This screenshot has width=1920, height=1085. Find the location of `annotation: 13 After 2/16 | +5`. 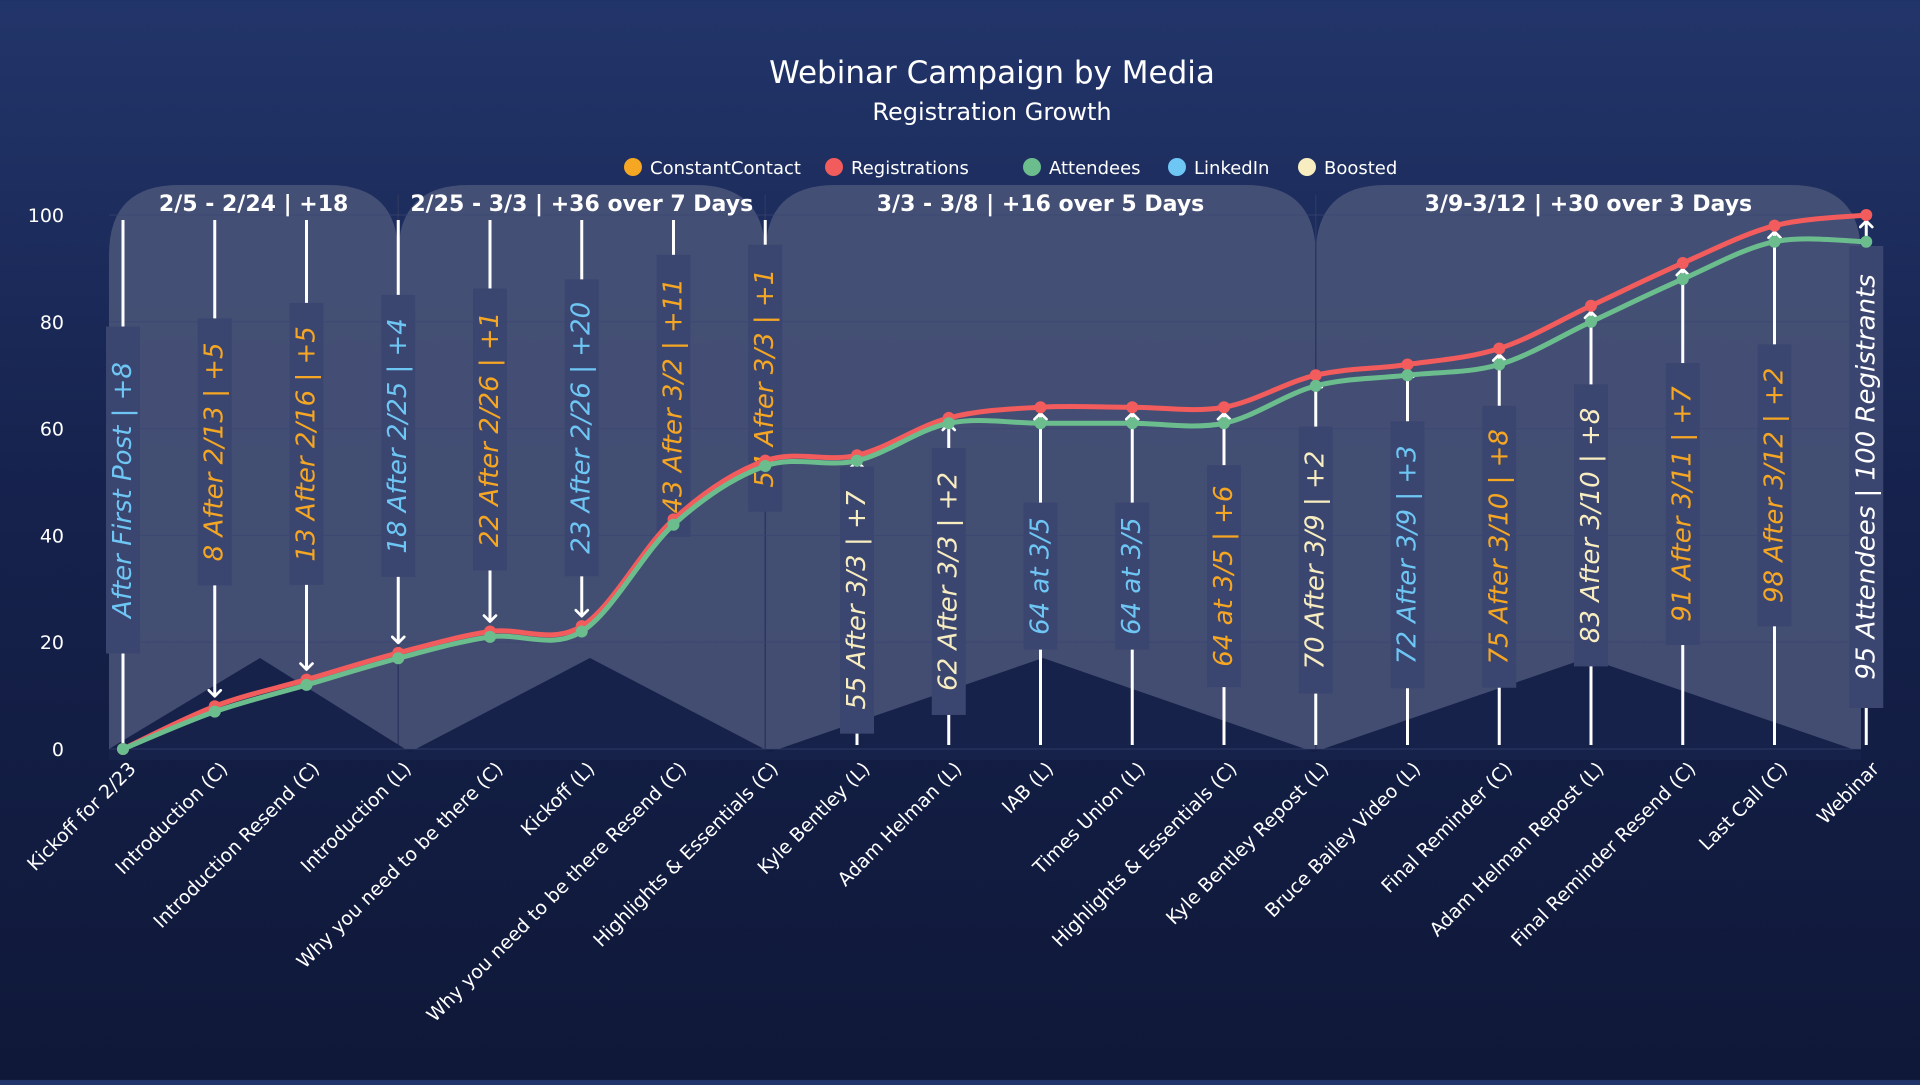

annotation: 13 After 2/16 | +5 is located at coordinates (306, 445).